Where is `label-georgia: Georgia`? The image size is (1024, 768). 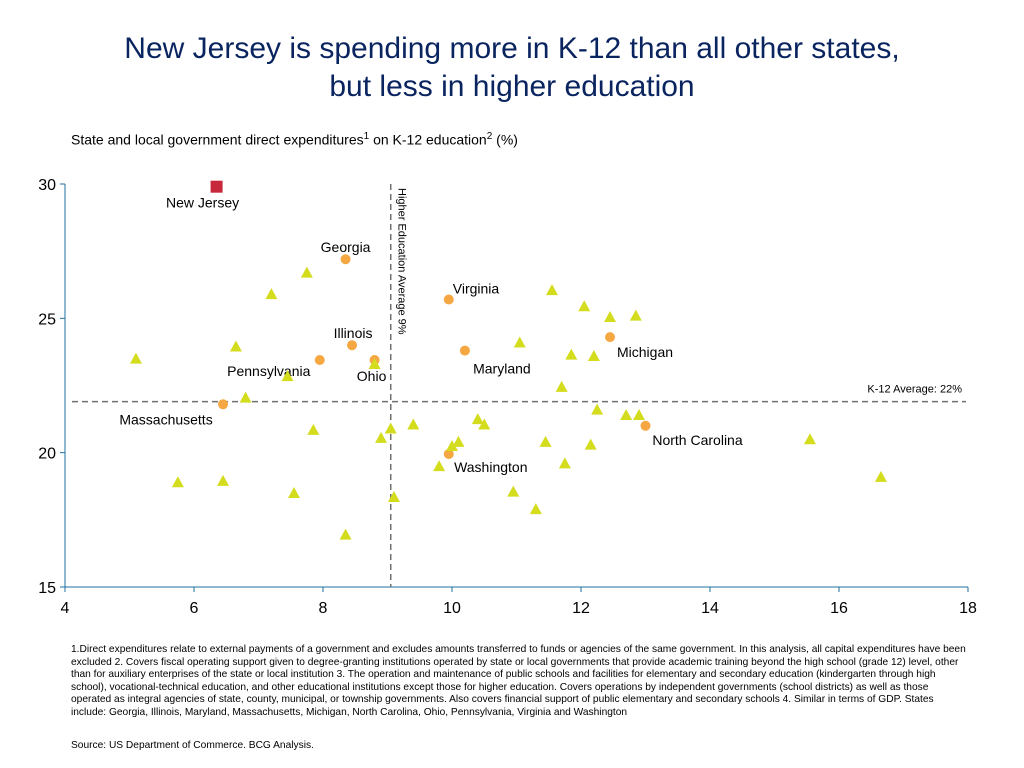
label-georgia: Georgia is located at coordinates (346, 247).